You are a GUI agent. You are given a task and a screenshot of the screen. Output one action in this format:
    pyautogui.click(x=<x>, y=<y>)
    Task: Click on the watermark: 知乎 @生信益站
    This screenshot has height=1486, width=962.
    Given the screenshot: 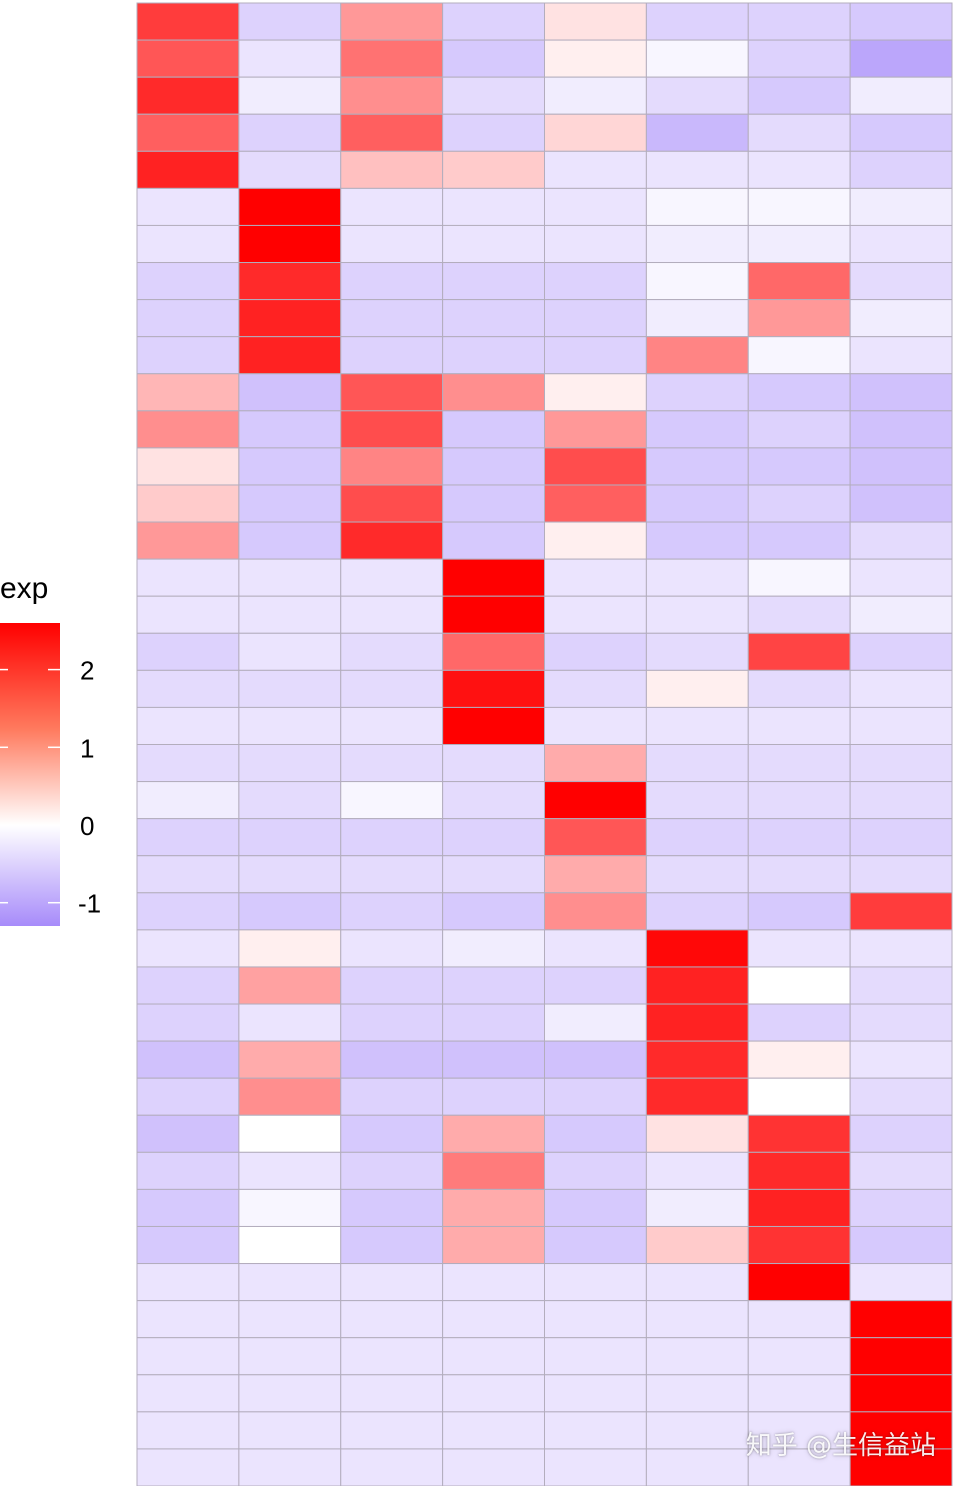 What is the action you would take?
    pyautogui.click(x=840, y=1446)
    